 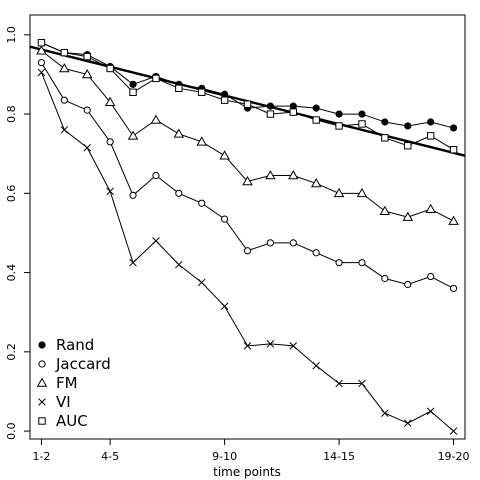 What do you see at coordinates (11, 35) in the screenshot?
I see `y-tick-label: 1.0` at bounding box center [11, 35].